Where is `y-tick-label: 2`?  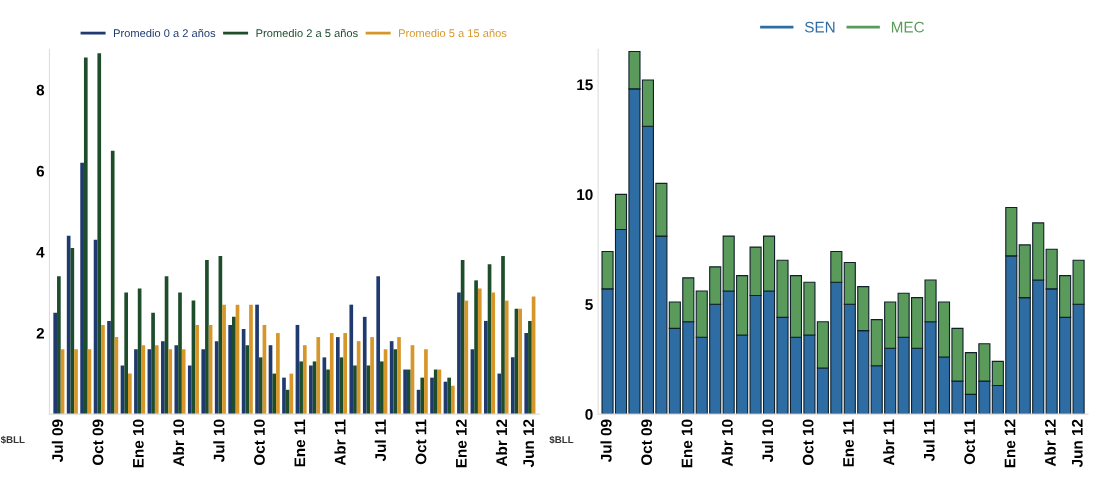 y-tick-label: 2 is located at coordinates (40, 333).